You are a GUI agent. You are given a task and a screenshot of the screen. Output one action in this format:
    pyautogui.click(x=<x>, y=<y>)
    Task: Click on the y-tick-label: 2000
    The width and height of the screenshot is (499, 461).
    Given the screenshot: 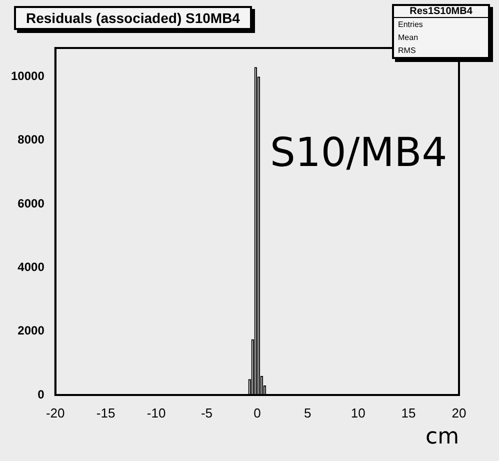 What is the action you would take?
    pyautogui.click(x=31, y=331)
    